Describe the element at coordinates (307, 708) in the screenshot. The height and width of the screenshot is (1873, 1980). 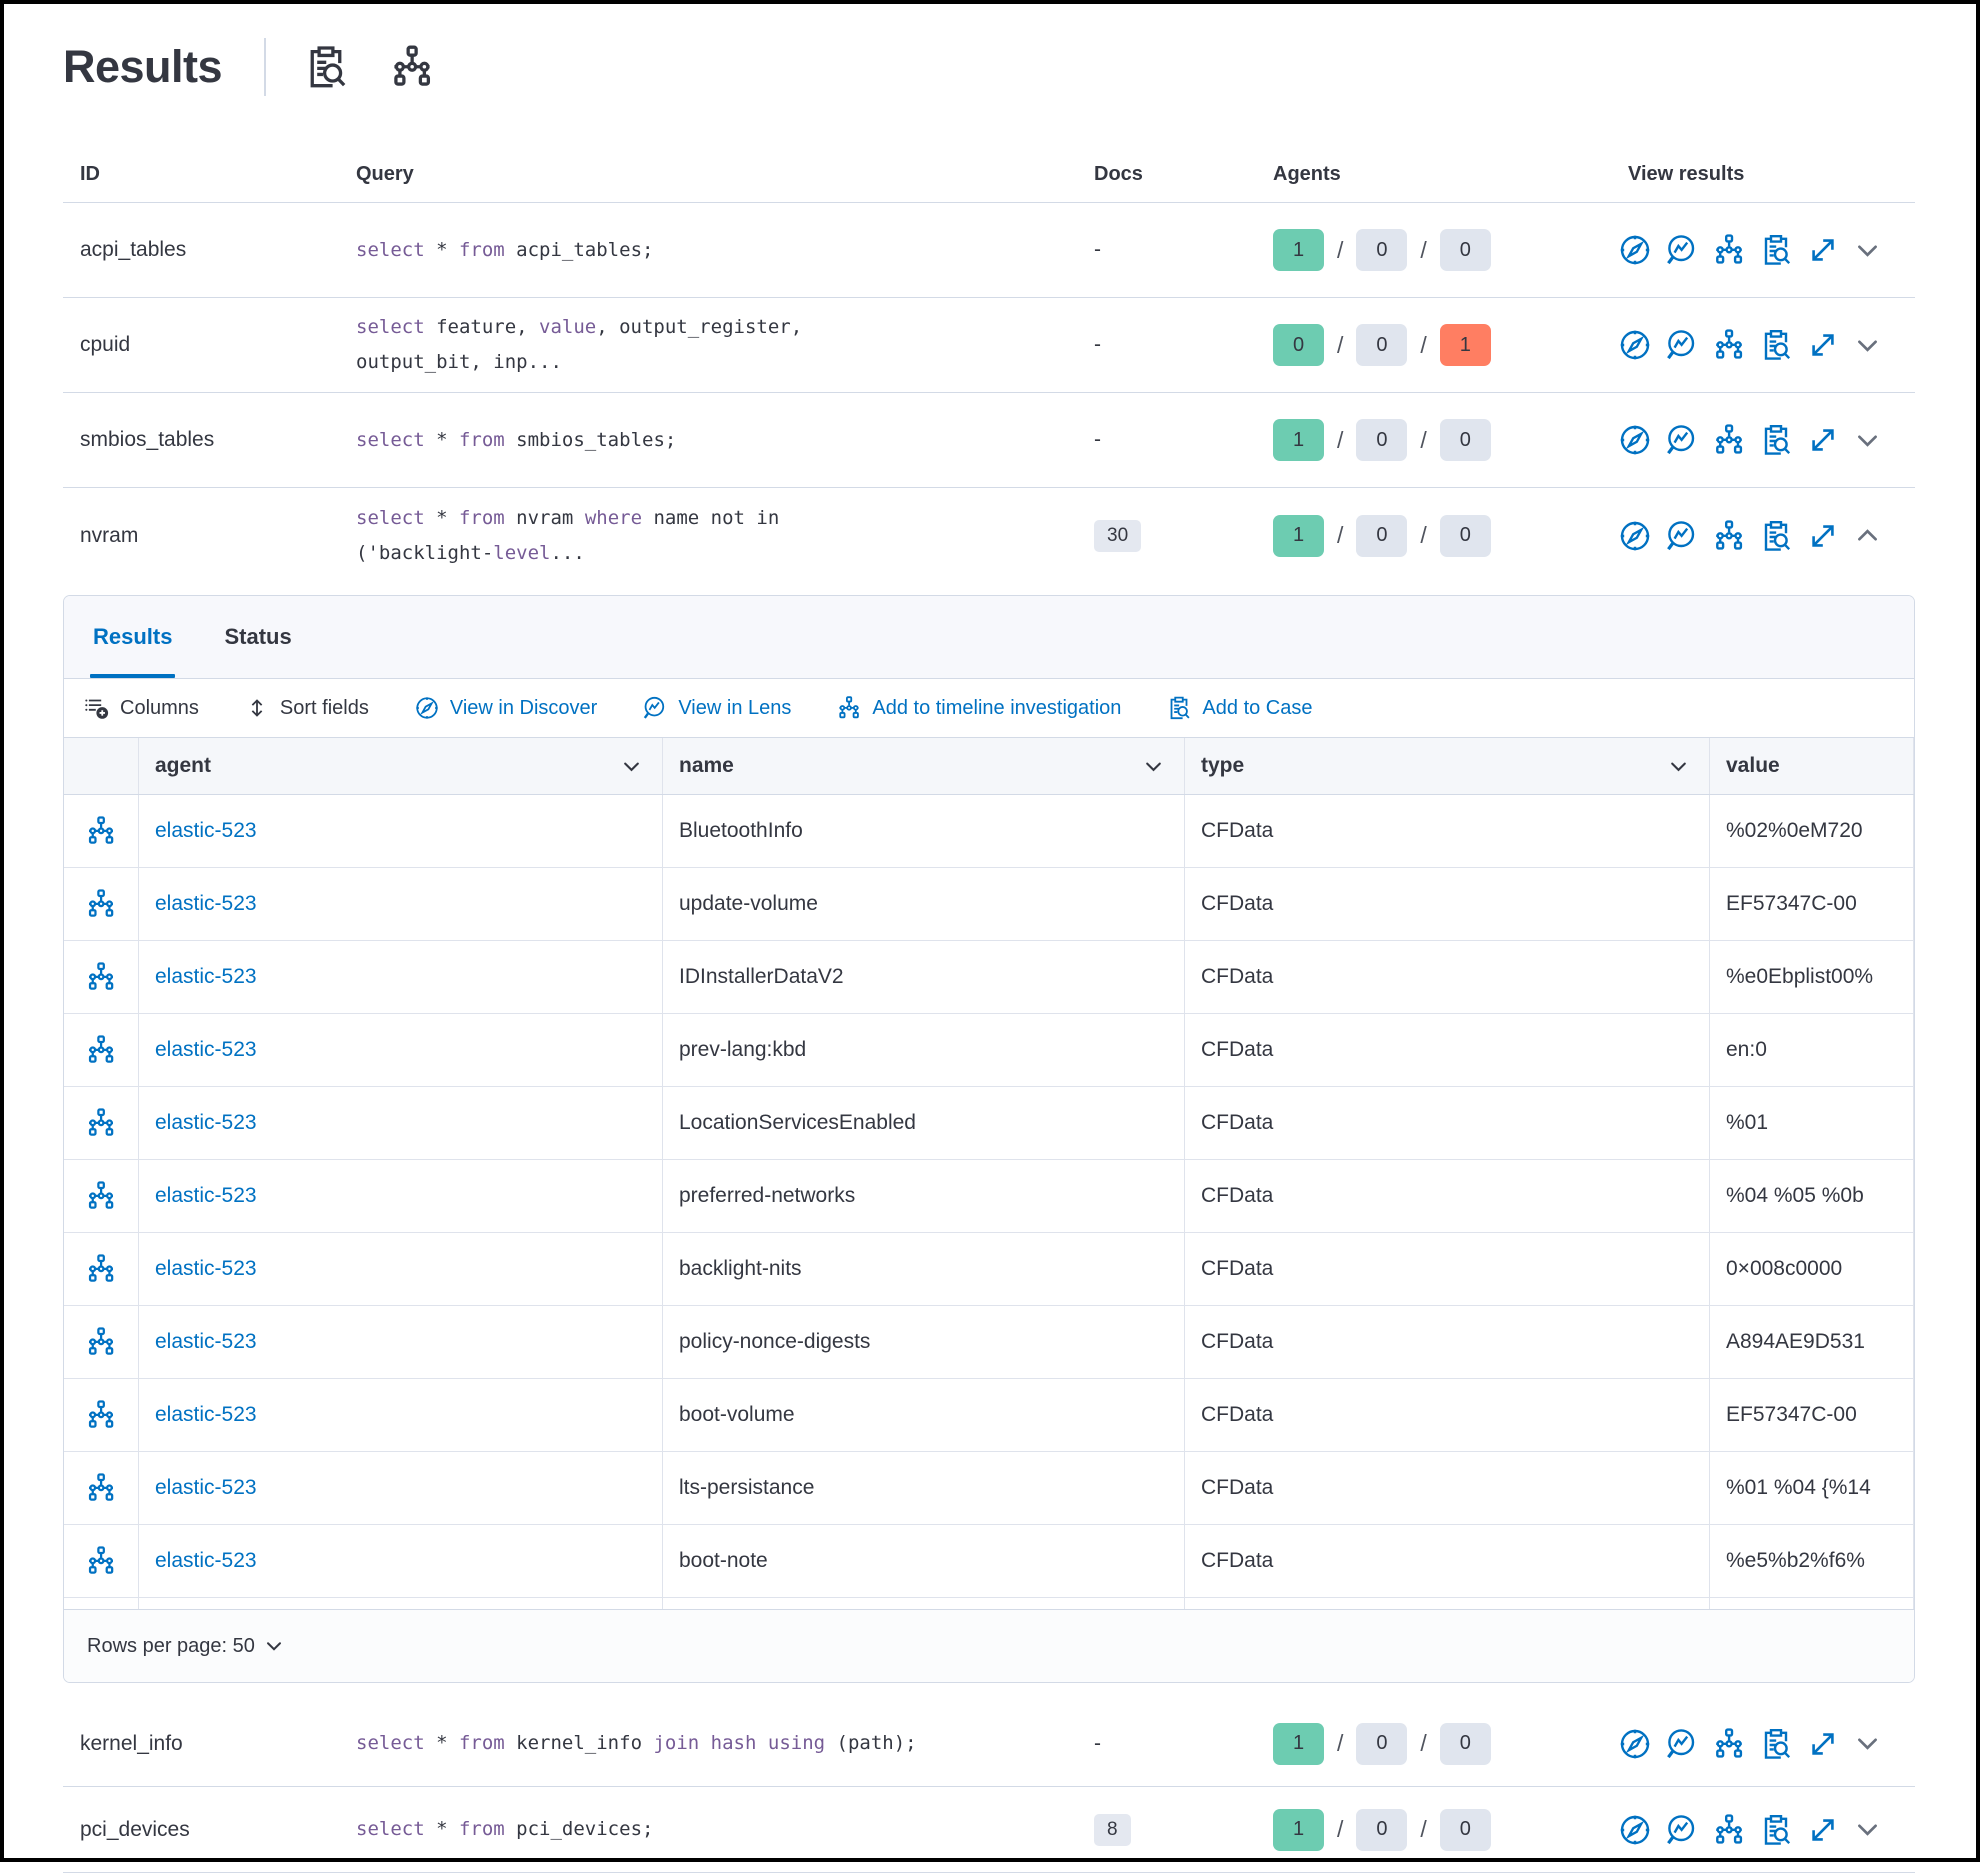
I see `sort-fields-button: Sort fields` at that location.